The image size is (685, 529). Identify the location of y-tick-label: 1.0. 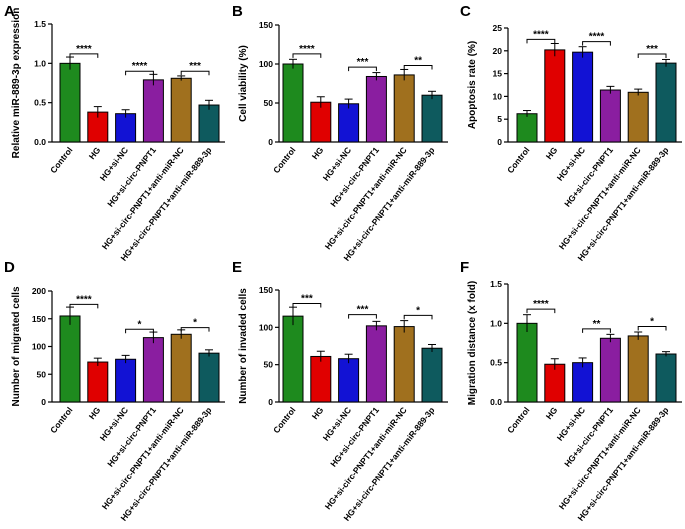
(496, 323).